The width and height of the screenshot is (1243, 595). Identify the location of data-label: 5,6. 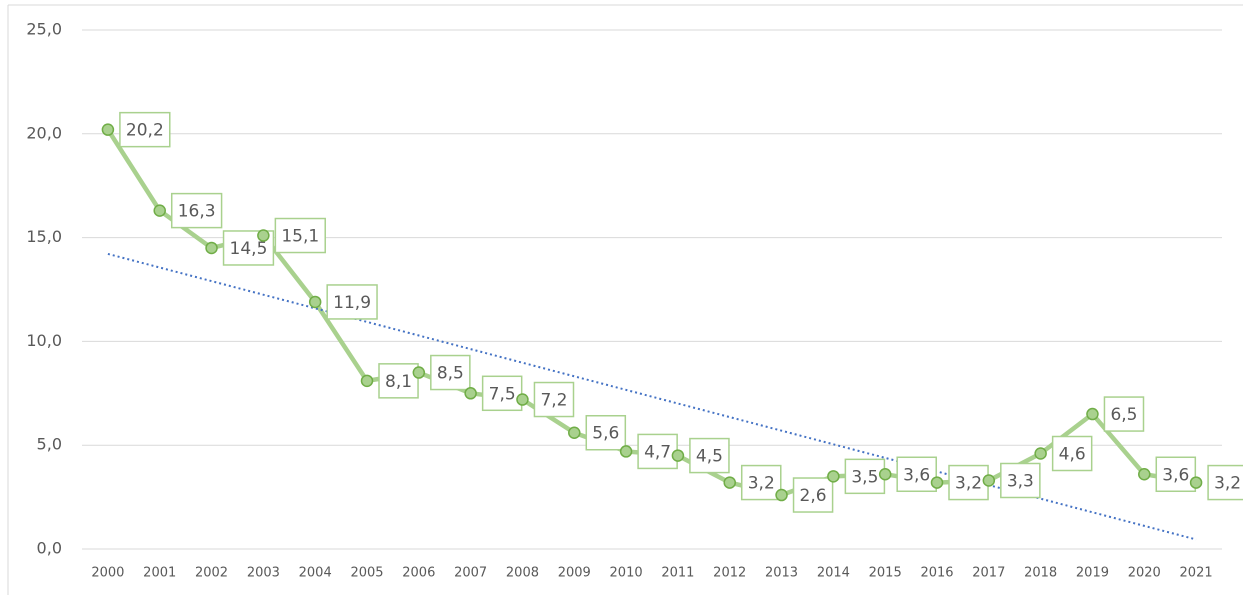
(606, 432).